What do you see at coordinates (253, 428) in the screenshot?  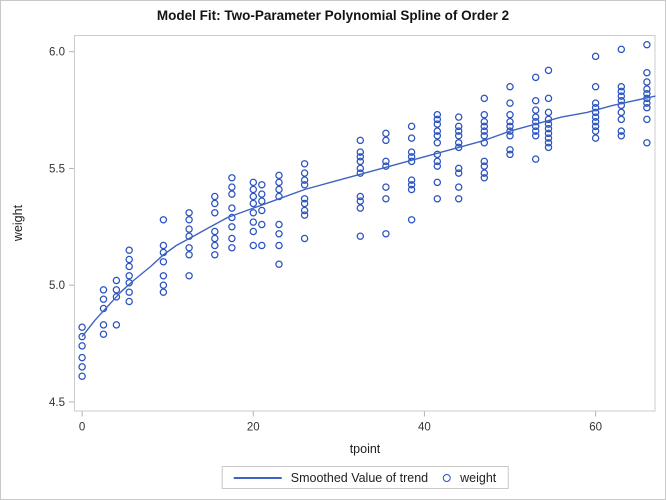 I see `x-tick-label: 20` at bounding box center [253, 428].